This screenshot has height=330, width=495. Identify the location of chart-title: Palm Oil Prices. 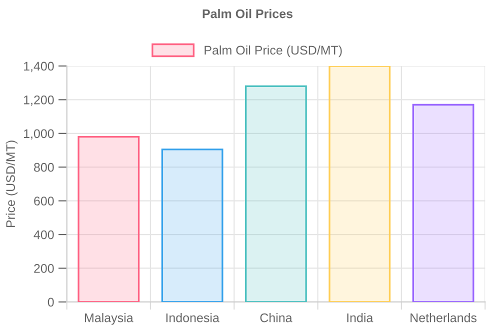
(247, 13).